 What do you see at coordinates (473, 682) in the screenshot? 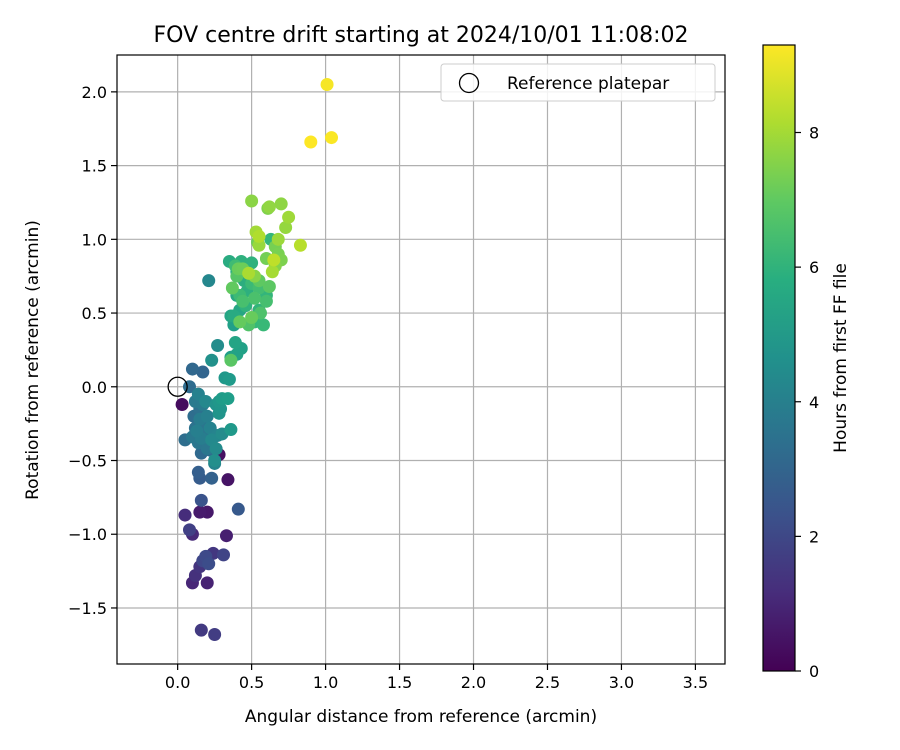
I see `x-tick-label: 2.0` at bounding box center [473, 682].